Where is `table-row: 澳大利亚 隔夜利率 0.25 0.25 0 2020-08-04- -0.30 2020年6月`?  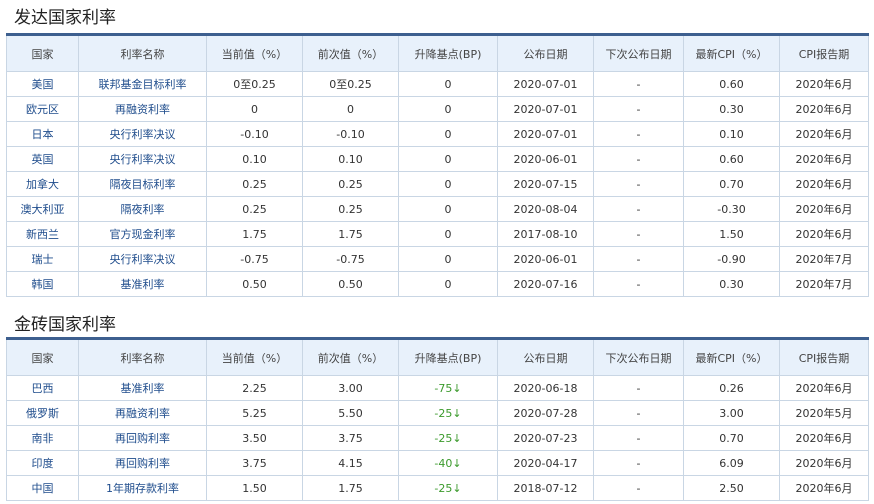
table-row: 澳大利亚 隔夜利率 0.25 0.25 0 2020-08-04- -0.30 2020年6月 is located at coordinates (437, 209).